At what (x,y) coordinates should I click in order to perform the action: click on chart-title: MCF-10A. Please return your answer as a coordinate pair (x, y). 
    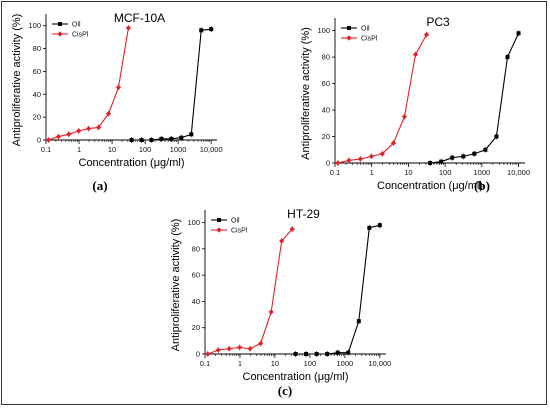
    Looking at the image, I should click on (139, 18).